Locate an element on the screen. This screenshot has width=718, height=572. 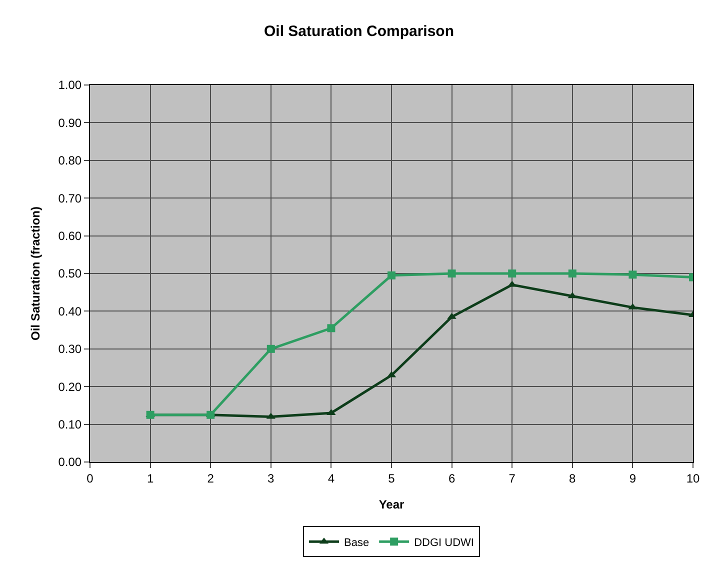
legend-label: Base is located at coordinates (357, 542).